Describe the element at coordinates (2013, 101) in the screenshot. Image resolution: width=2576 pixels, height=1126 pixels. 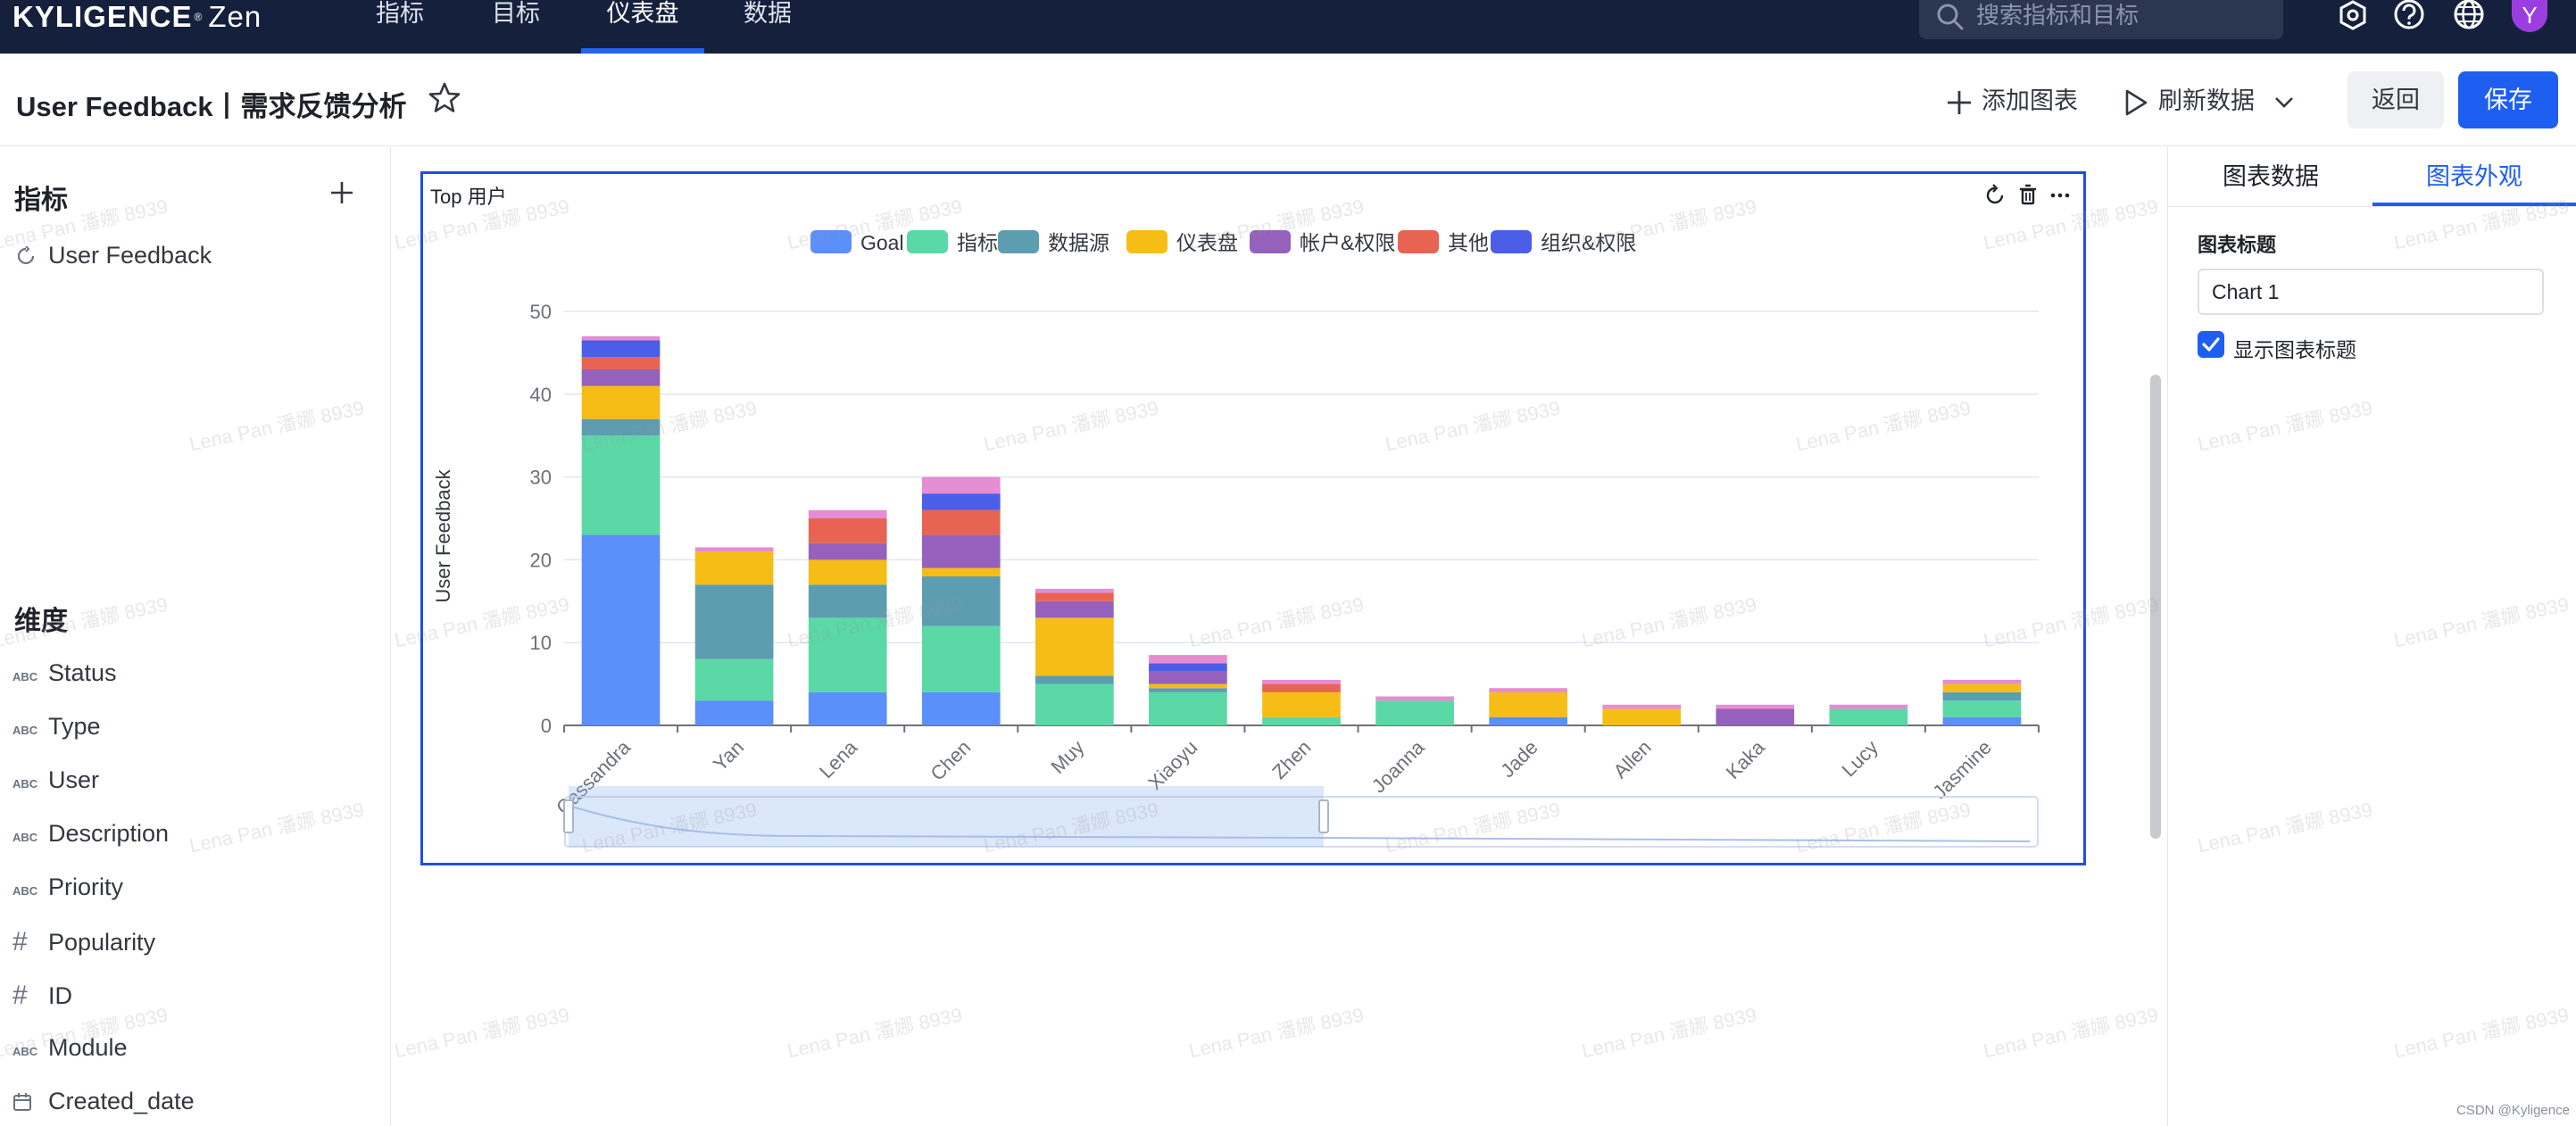
I see `add-chart-button: 添加图表` at that location.